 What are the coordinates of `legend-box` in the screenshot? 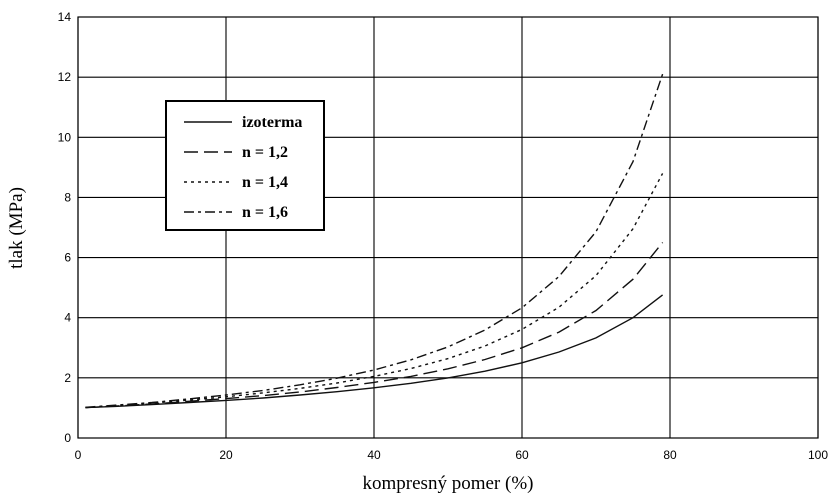 It's located at (245, 165).